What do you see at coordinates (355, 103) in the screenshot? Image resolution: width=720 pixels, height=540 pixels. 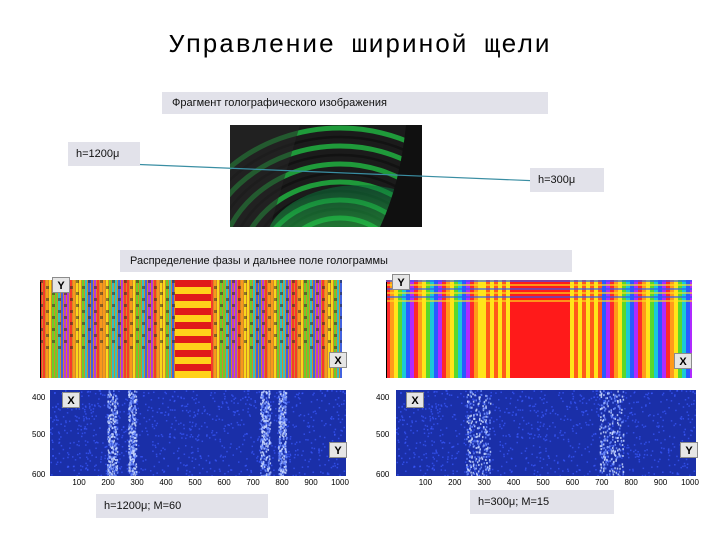 I see `fragment-caption: Фрагмент голографического изображения` at bounding box center [355, 103].